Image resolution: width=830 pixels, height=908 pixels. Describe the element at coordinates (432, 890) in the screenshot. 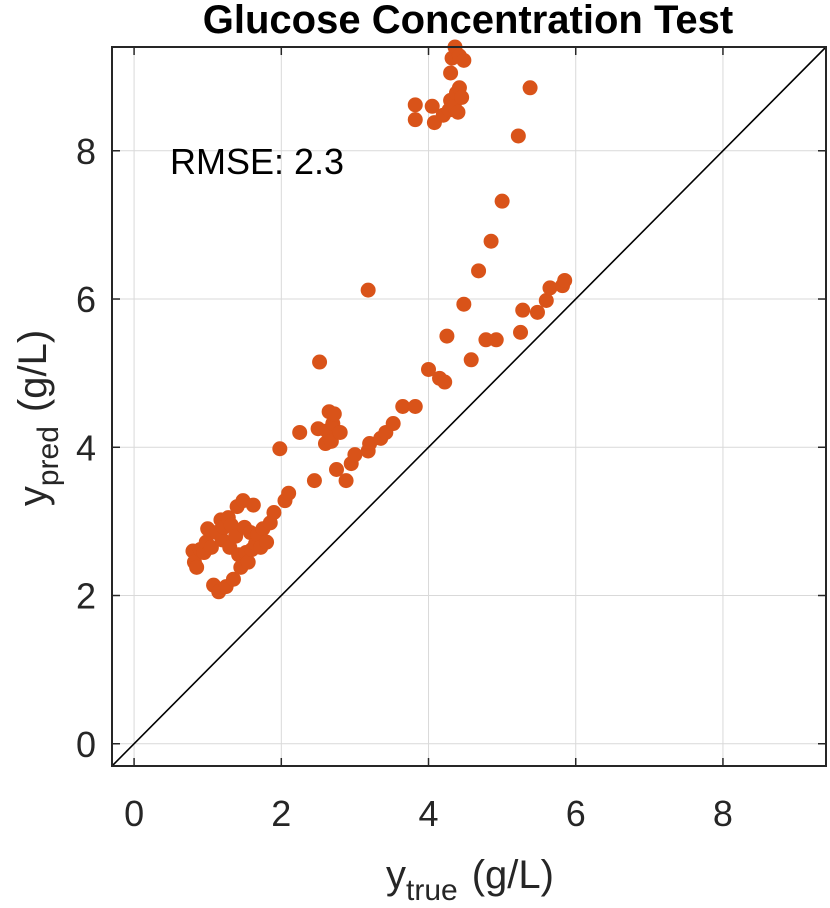

I see `x-axis-label-sub: true` at that location.